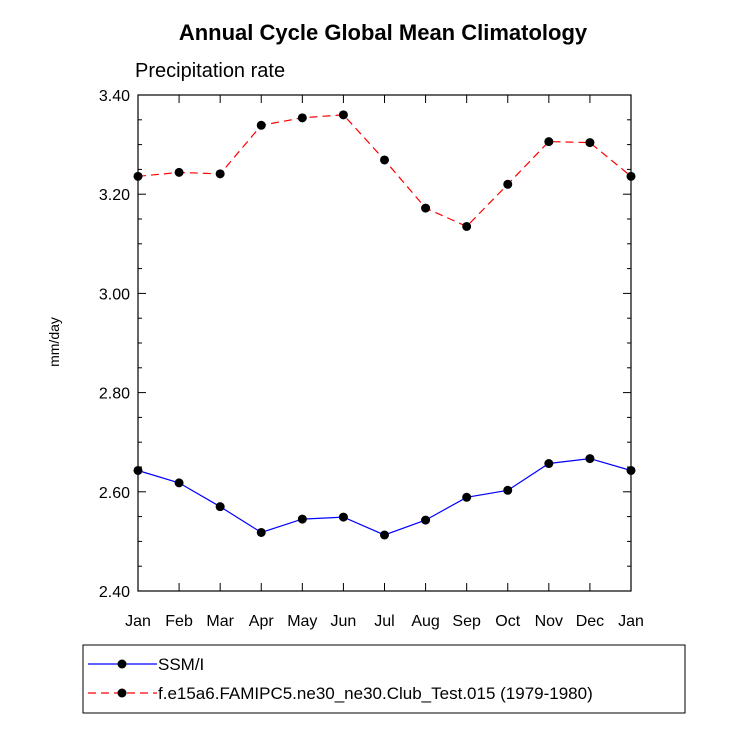 The width and height of the screenshot is (732, 732). Describe the element at coordinates (384, 679) in the screenshot. I see `legend-box` at that location.